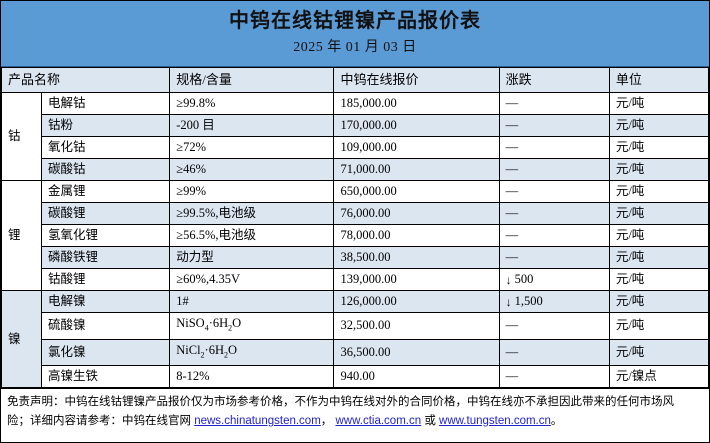 The image size is (710, 443). I want to click on col-header-spec: 规格/含量, so click(252, 80).